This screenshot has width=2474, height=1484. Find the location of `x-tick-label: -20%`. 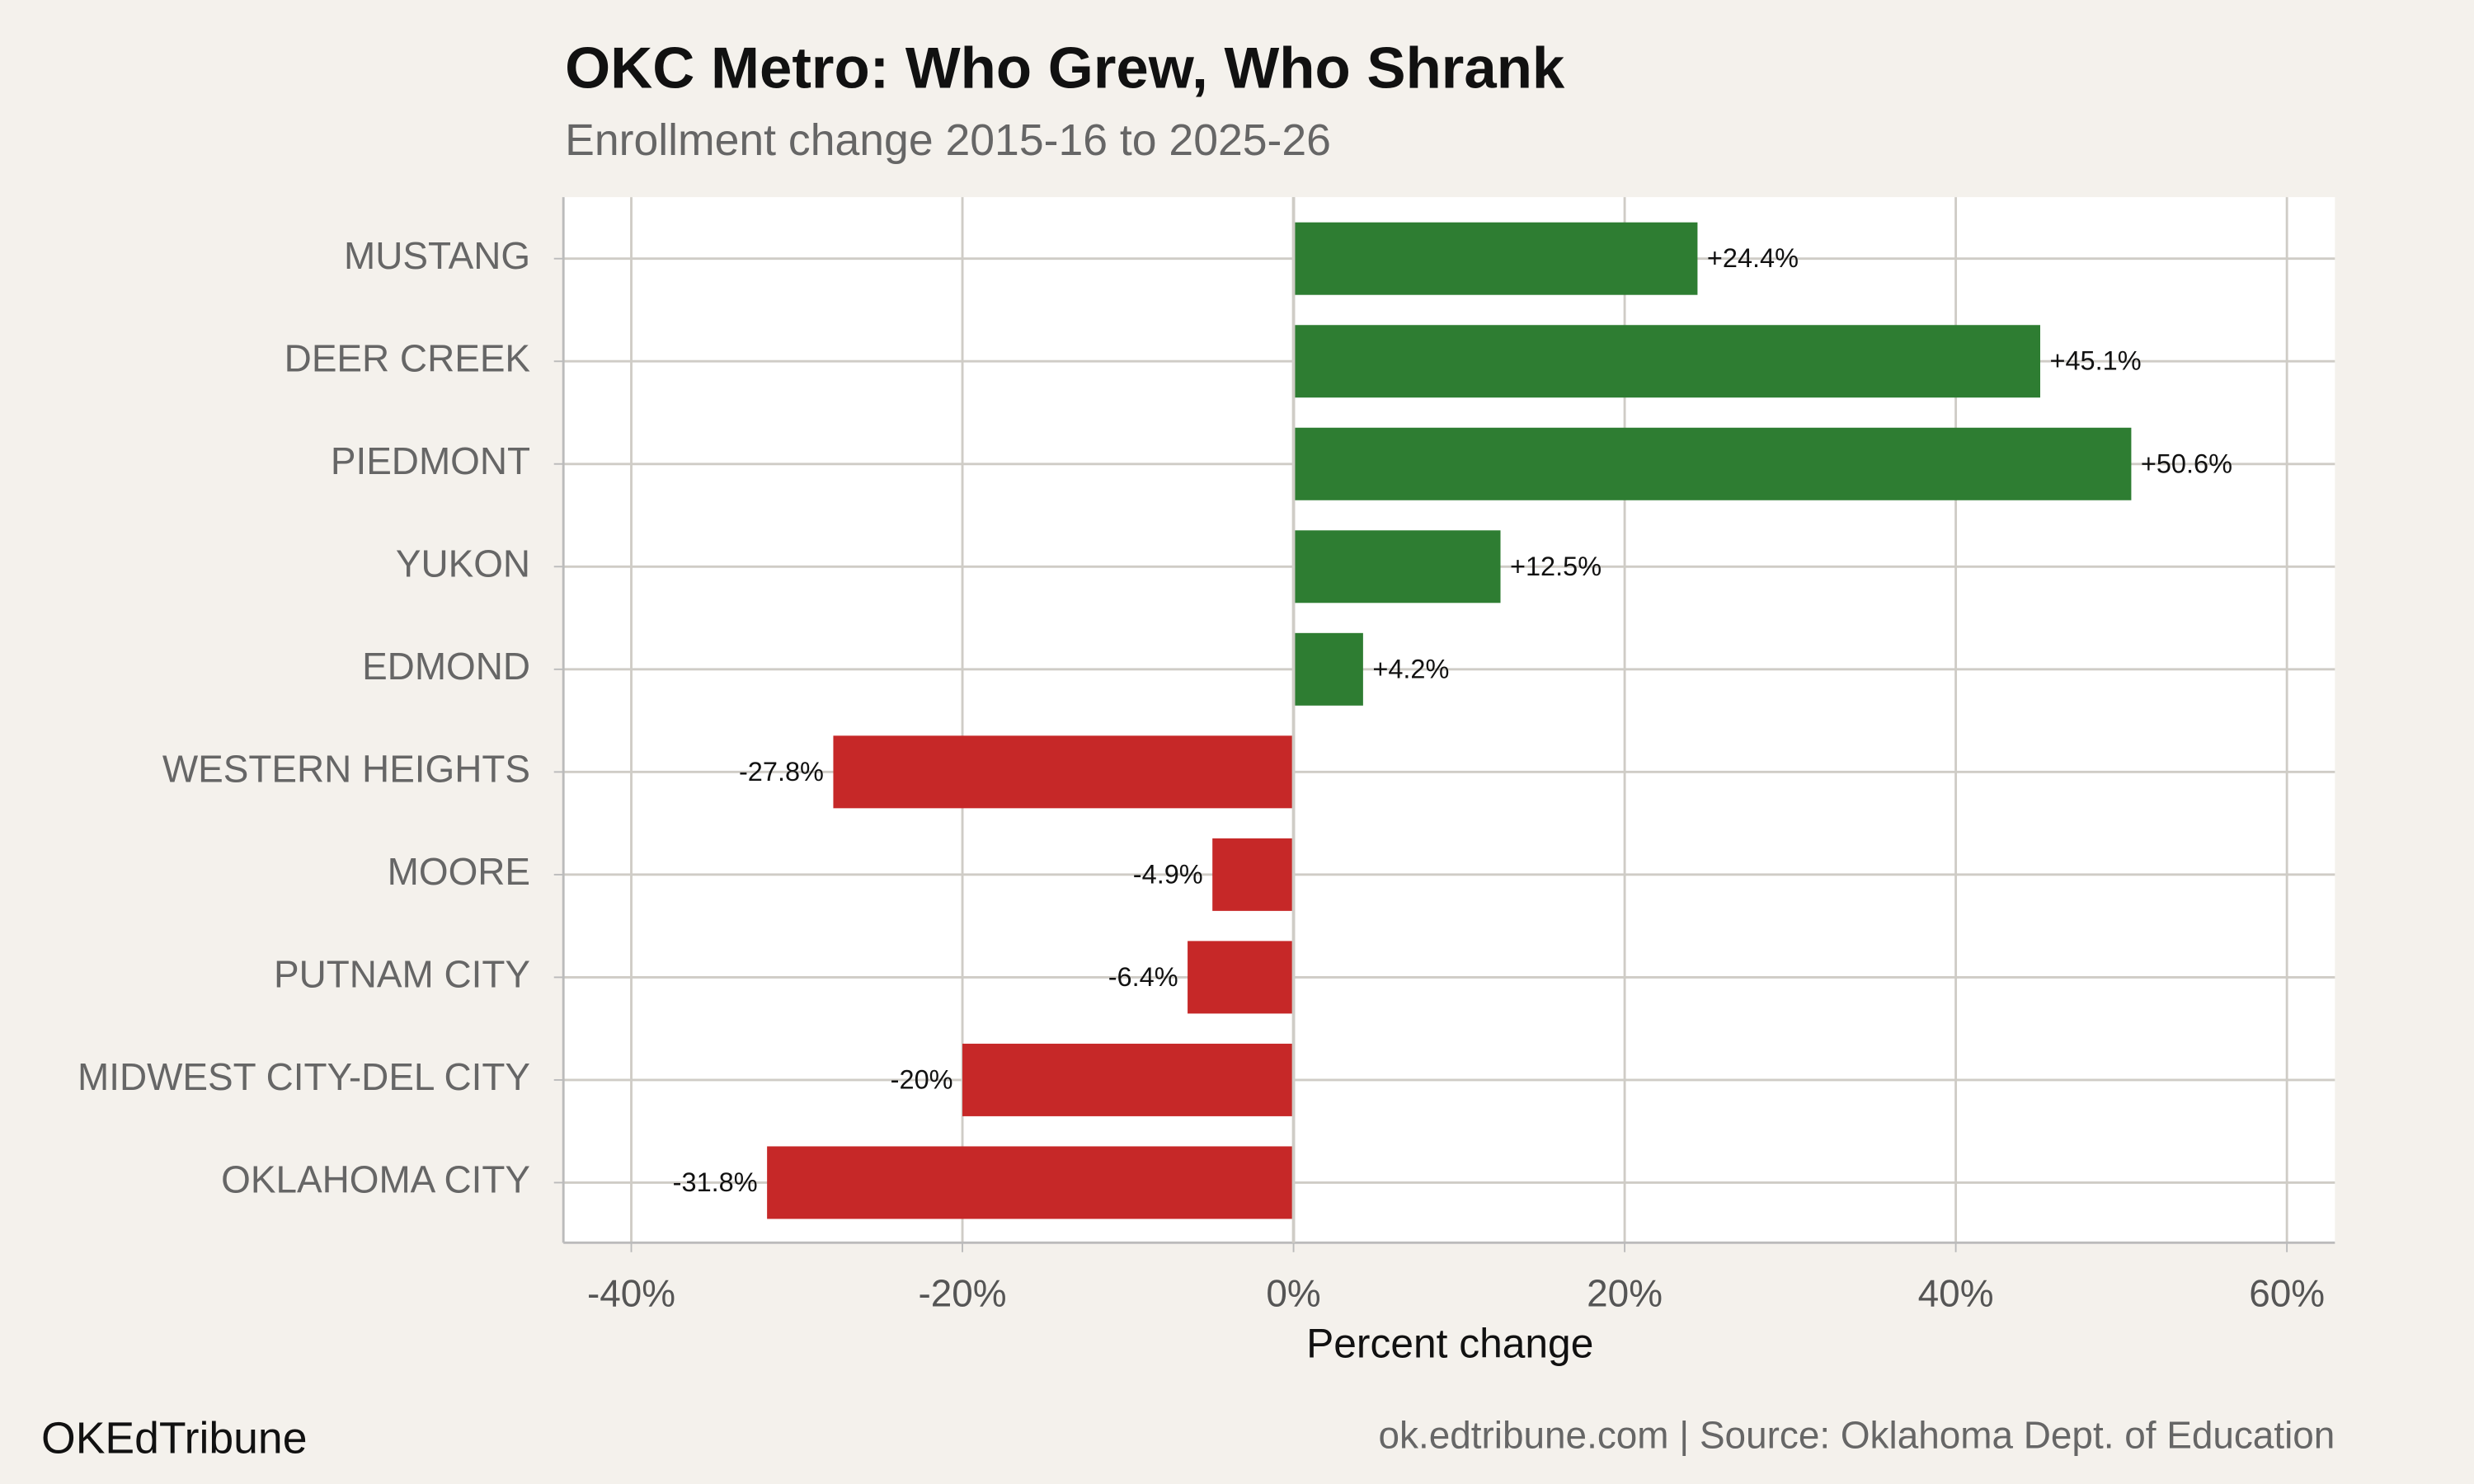

x-tick-label: -20% is located at coordinates (962, 1292).